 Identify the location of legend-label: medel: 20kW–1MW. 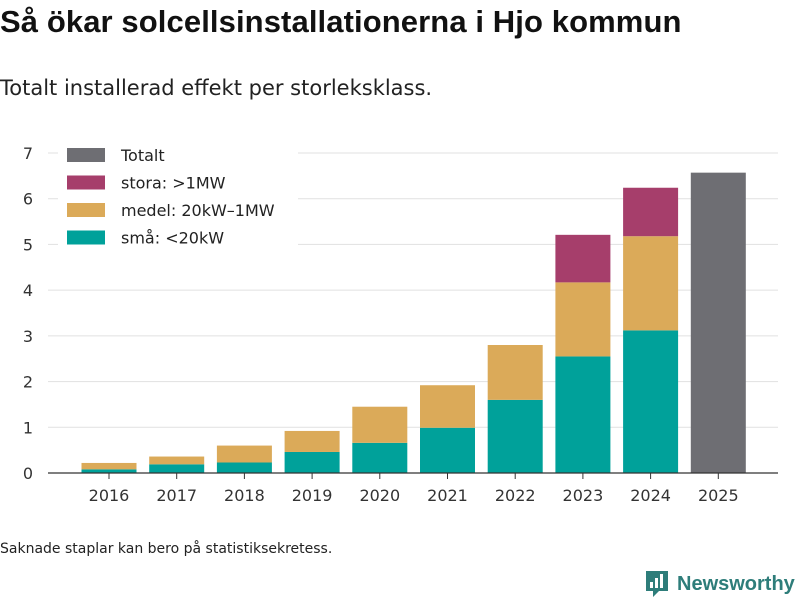
(198, 210).